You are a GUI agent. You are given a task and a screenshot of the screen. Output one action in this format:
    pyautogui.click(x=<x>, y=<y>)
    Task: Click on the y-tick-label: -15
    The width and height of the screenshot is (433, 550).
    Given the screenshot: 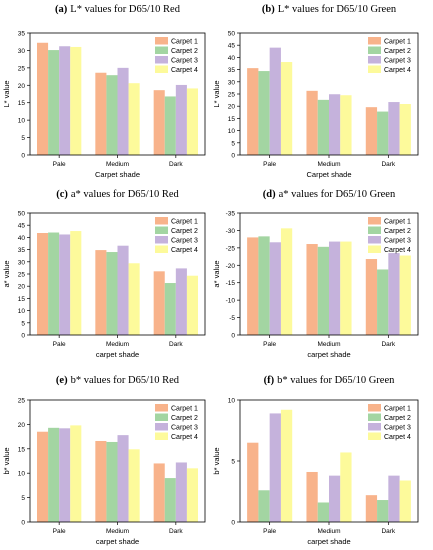 What is the action you would take?
    pyautogui.click(x=231, y=283)
    